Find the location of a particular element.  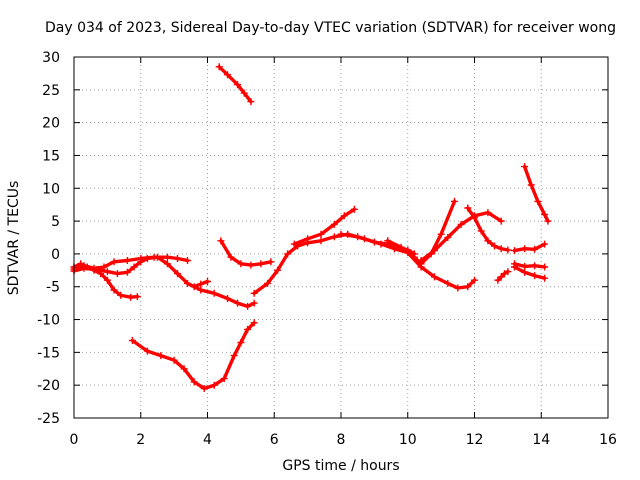

y-tick-label: 5 is located at coordinates (55, 222).